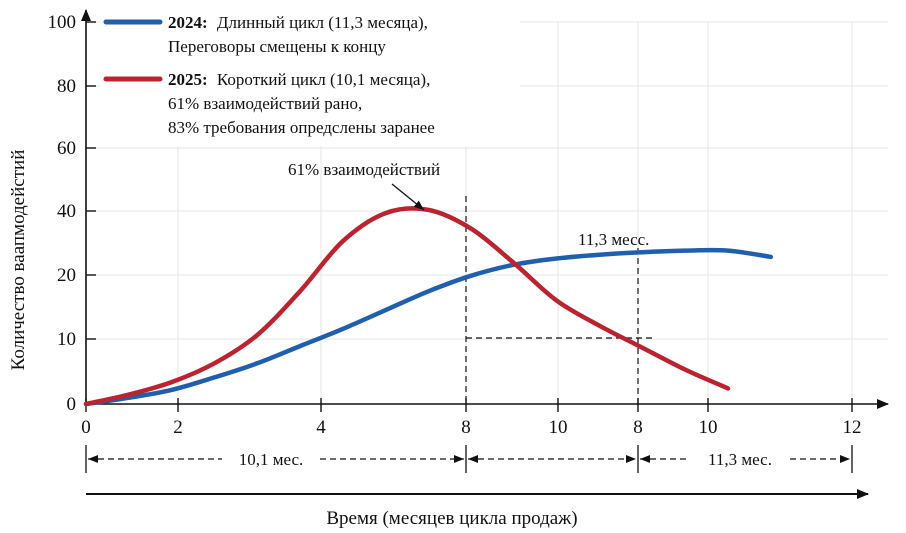 The height and width of the screenshot is (533, 906). I want to click on legend-2025-line3: 83% требования опредслены заранее, so click(301, 127).